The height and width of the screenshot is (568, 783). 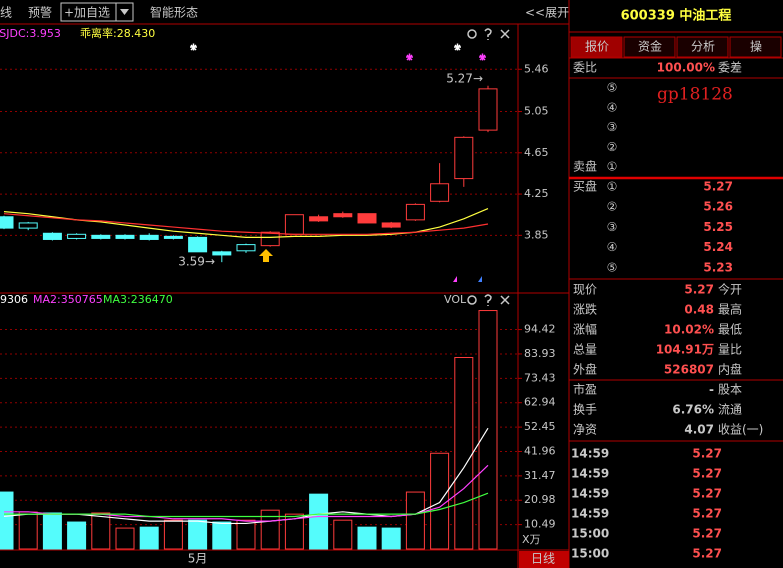 What do you see at coordinates (464, 78) in the screenshot?
I see `price-label: 5.27→` at bounding box center [464, 78].